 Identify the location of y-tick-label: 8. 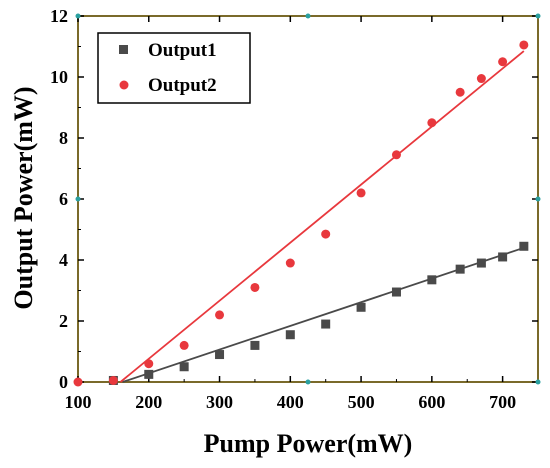
(63, 138).